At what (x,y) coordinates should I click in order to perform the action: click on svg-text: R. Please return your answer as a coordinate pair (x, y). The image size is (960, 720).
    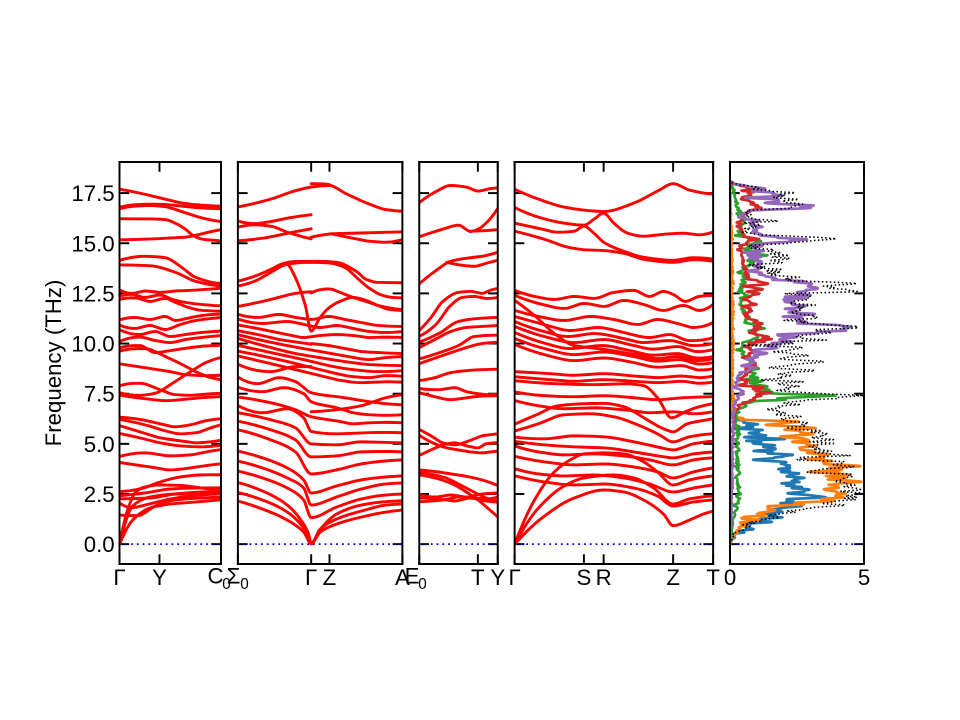
    Looking at the image, I should click on (604, 577).